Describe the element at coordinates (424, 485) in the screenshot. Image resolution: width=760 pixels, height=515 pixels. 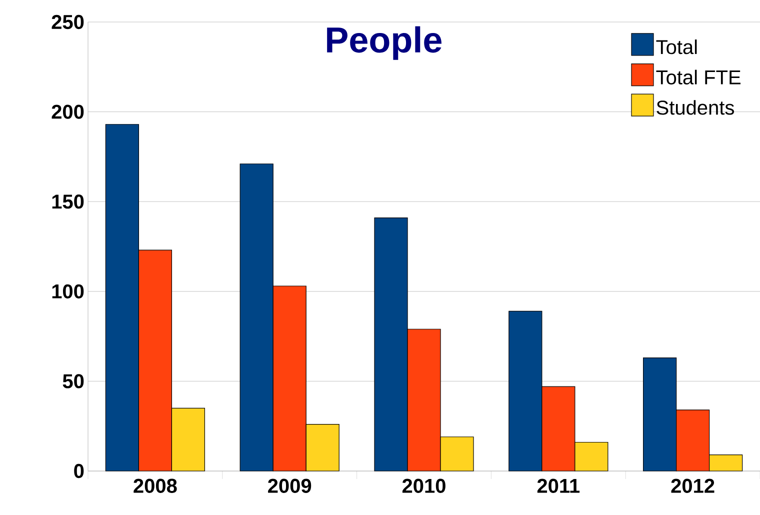
I see `x-tick-label: 2010` at that location.